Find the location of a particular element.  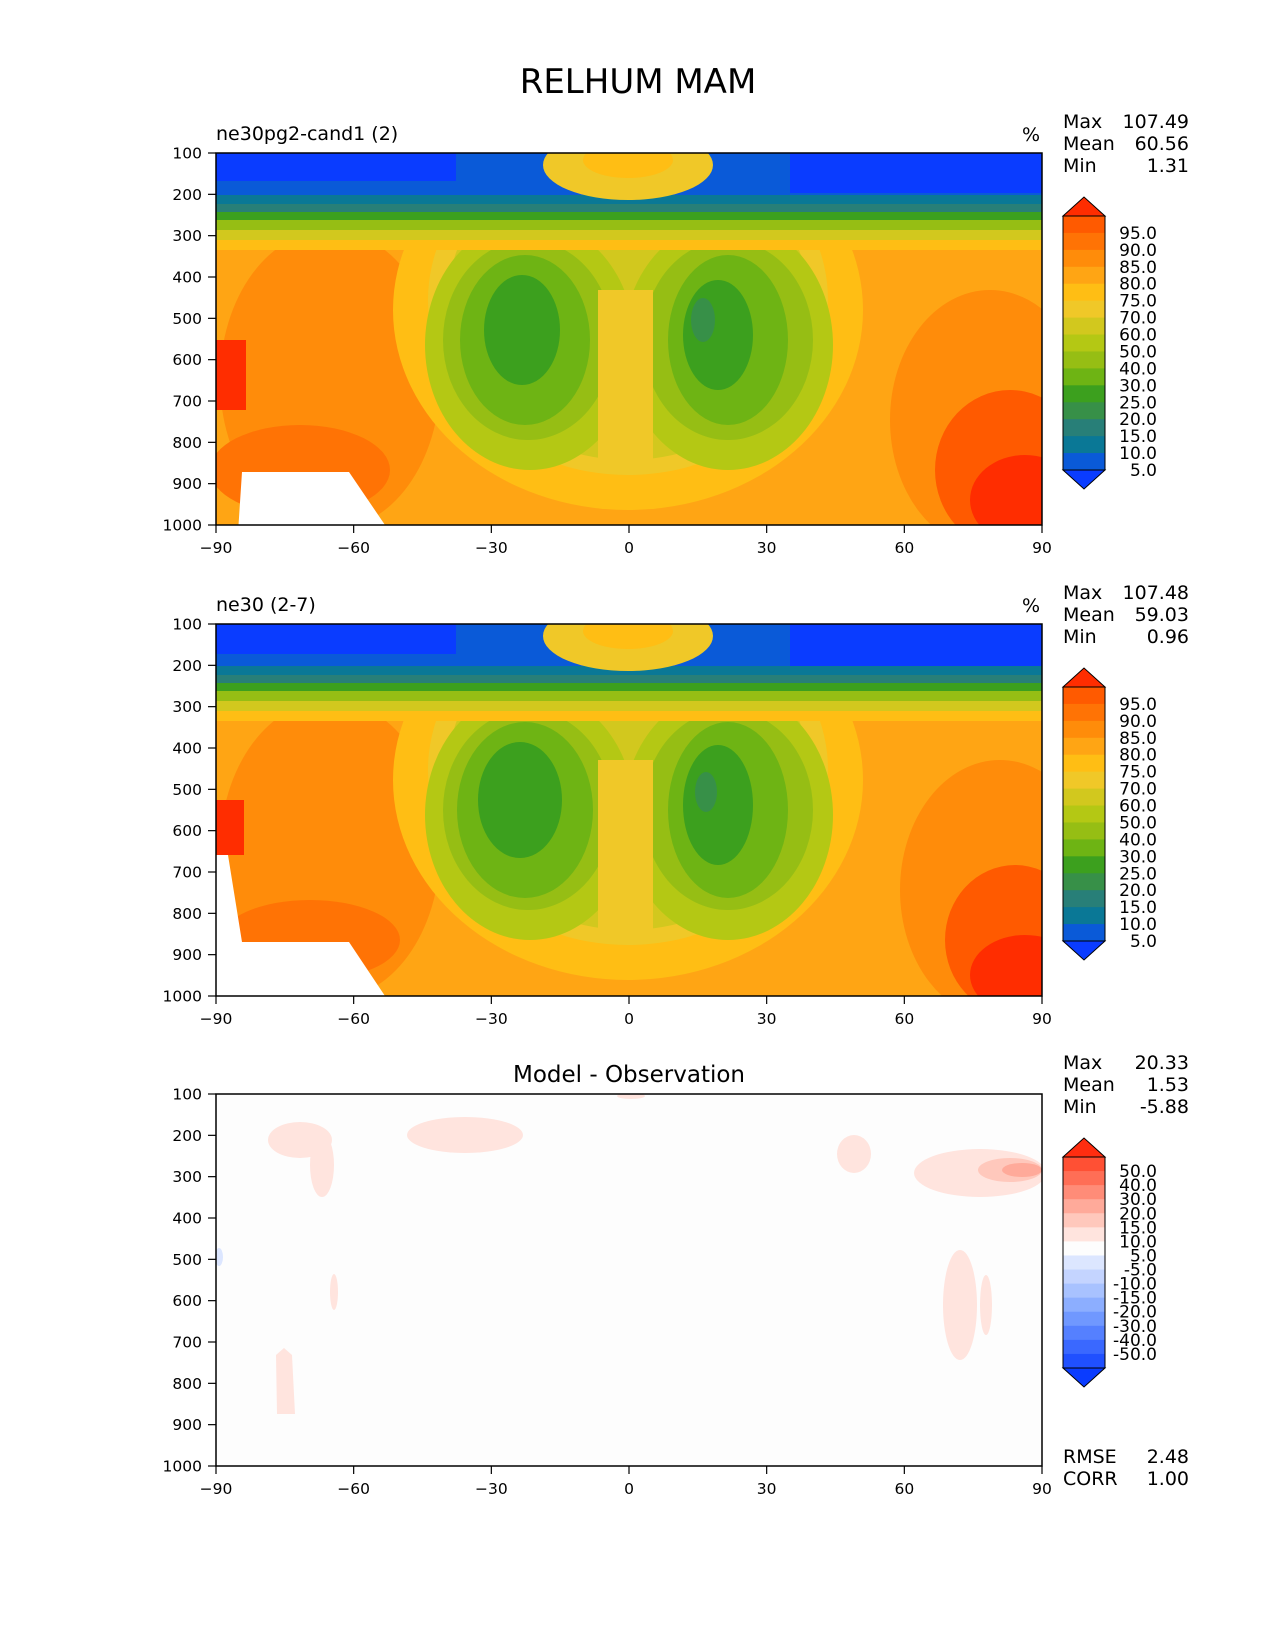

colorbar-extend-min is located at coordinates (1084, 1377).